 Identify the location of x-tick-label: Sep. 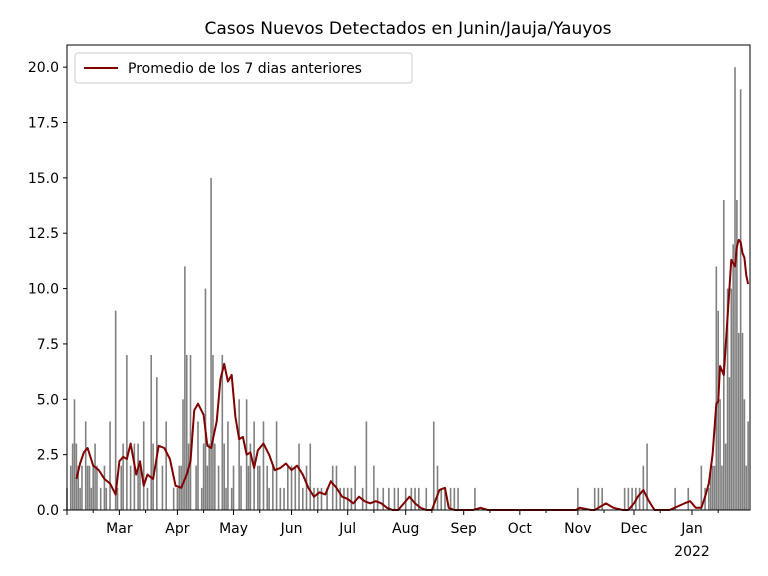
(464, 529).